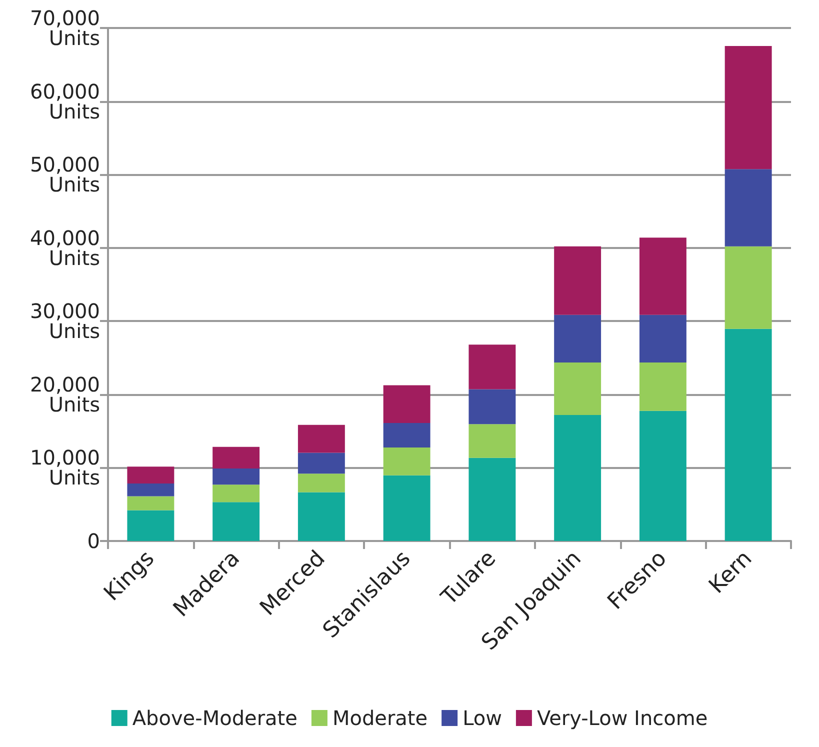 The height and width of the screenshot is (747, 819). Describe the element at coordinates (65, 321) in the screenshot. I see `y-tick-label: 30,000 Units` at that location.